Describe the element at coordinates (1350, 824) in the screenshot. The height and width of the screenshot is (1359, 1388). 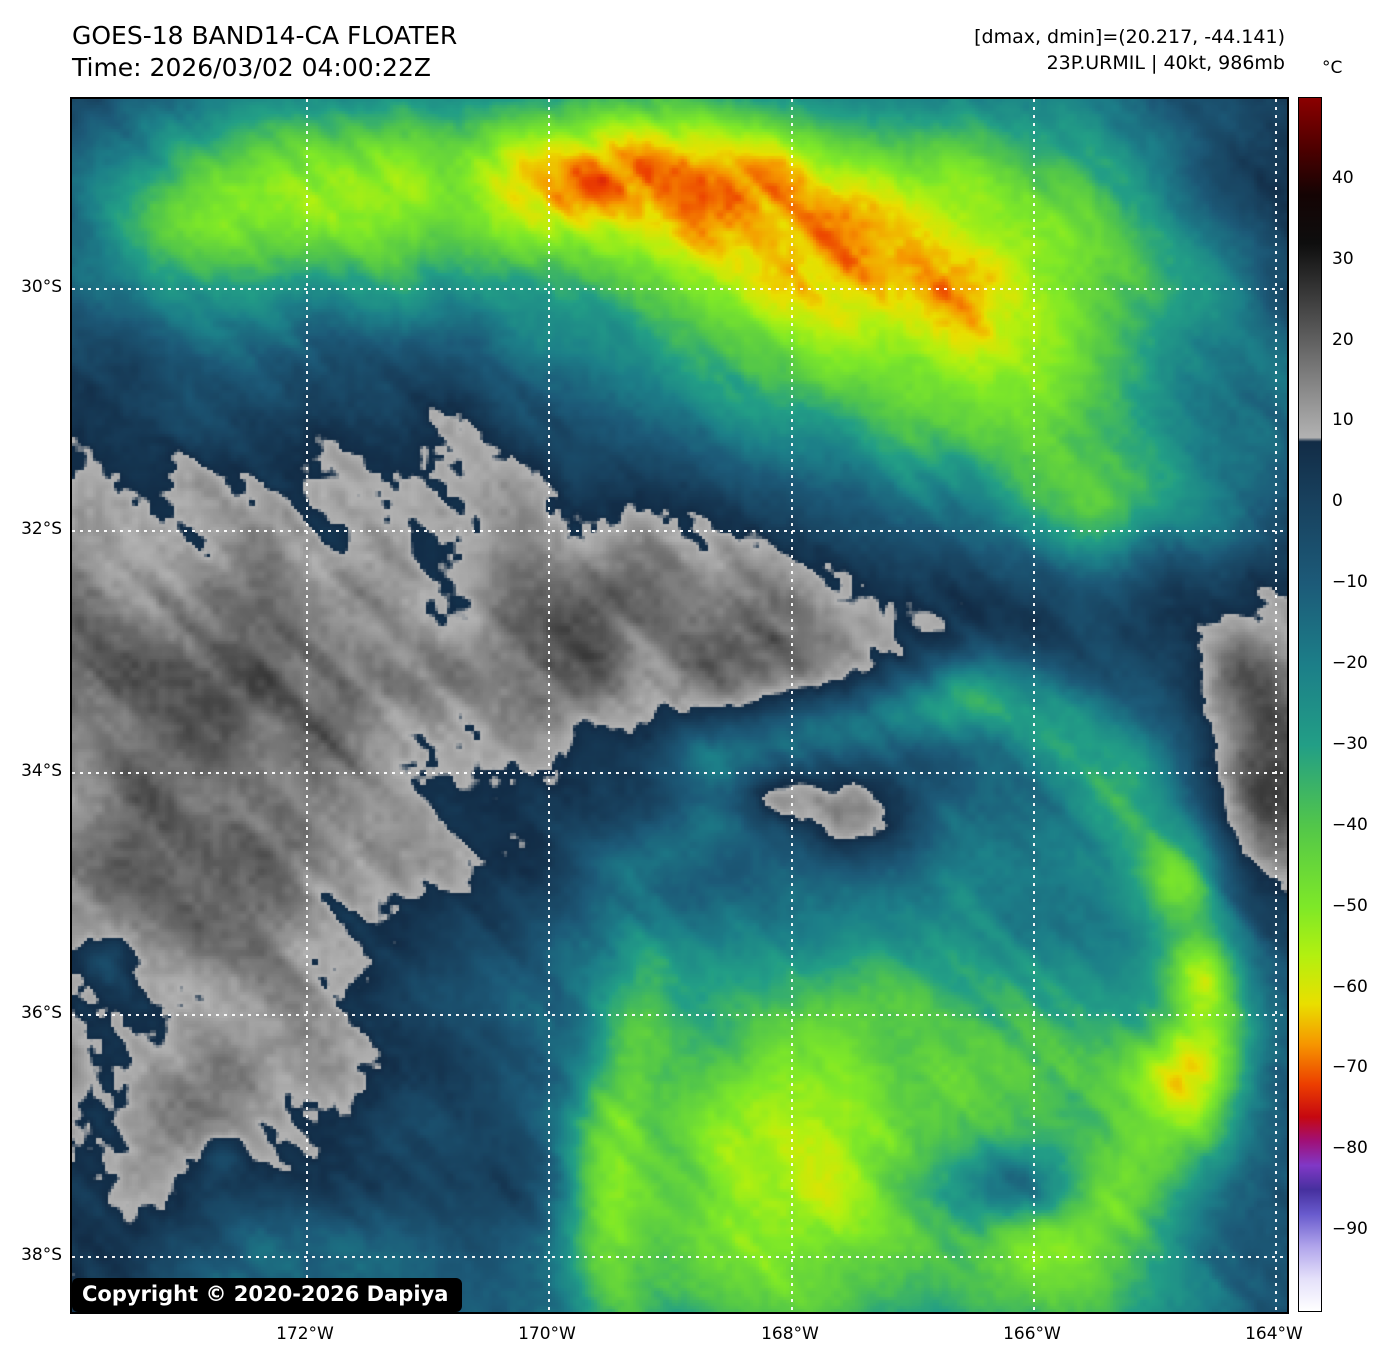
I see `colorbar-tick-label: −40` at that location.